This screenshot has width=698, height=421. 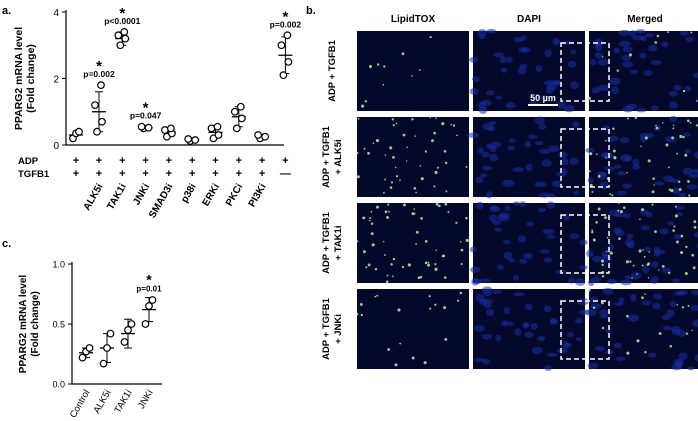 What do you see at coordinates (19, 78) in the screenshot?
I see `chart-a-ylabel-line-0: PPARG2 mRNA level` at bounding box center [19, 78].